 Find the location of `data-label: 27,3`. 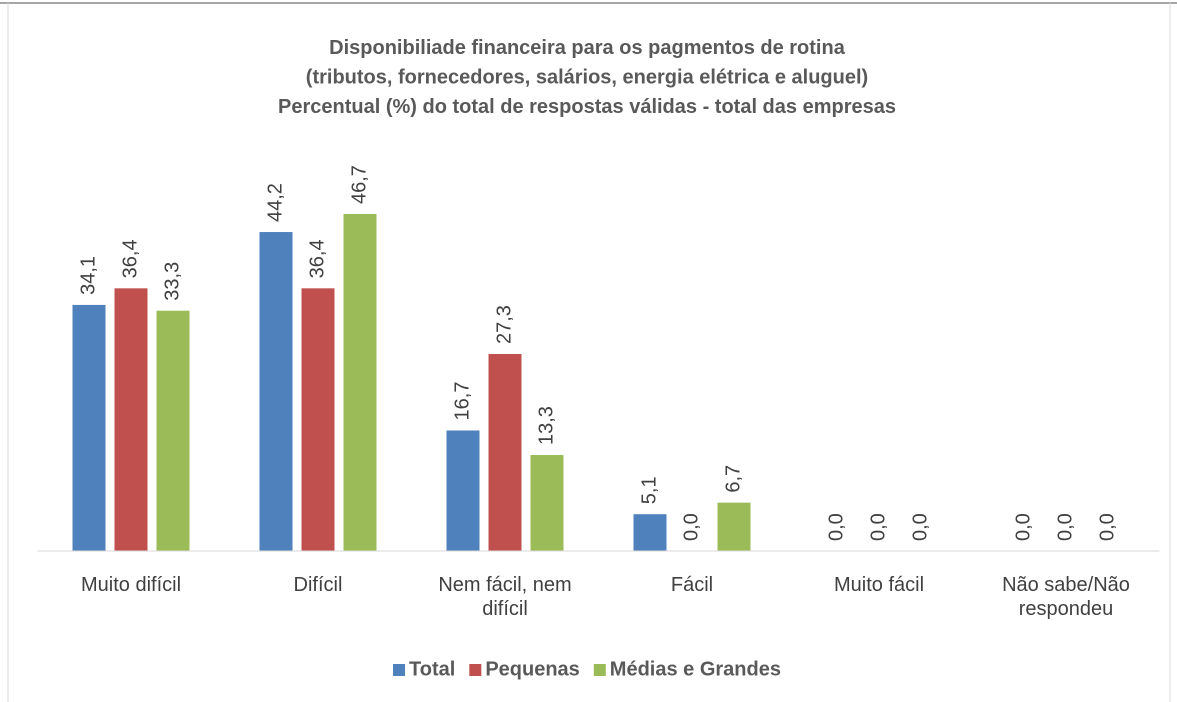

data-label: 27,3 is located at coordinates (504, 324).